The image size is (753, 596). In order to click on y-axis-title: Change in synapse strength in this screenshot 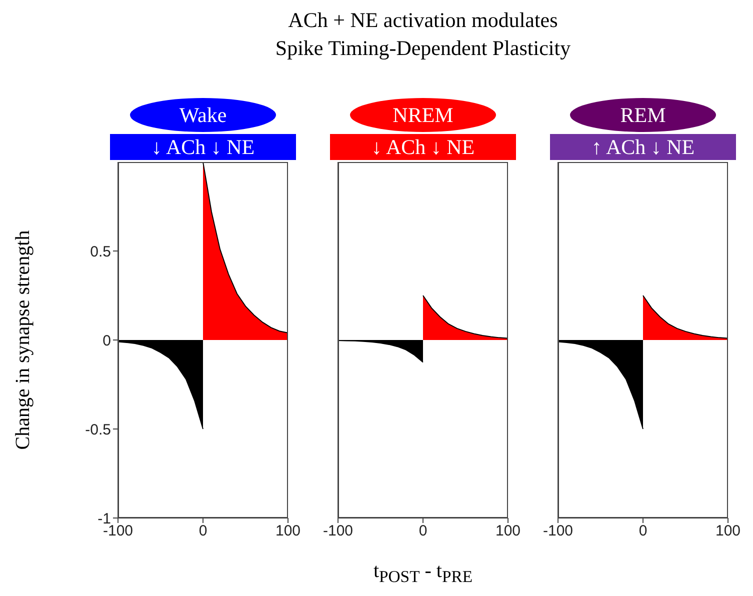, I will do `click(23, 340)`.